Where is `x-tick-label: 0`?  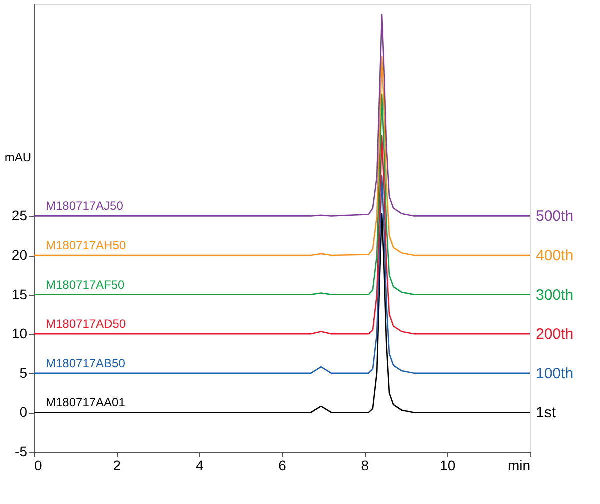 x-tick-label: 0 is located at coordinates (38, 466).